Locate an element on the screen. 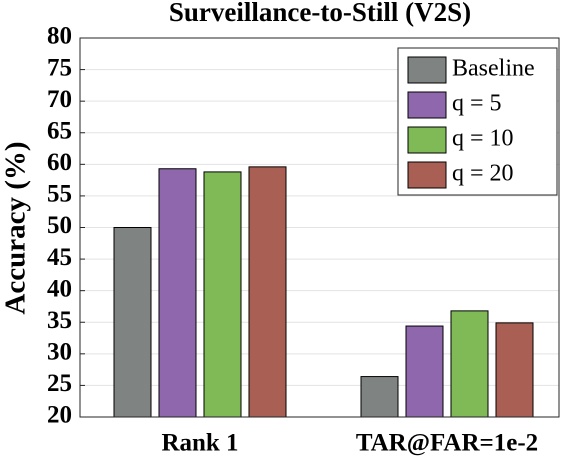 The width and height of the screenshot is (572, 468). y-tick-label: 75 is located at coordinates (59, 67).